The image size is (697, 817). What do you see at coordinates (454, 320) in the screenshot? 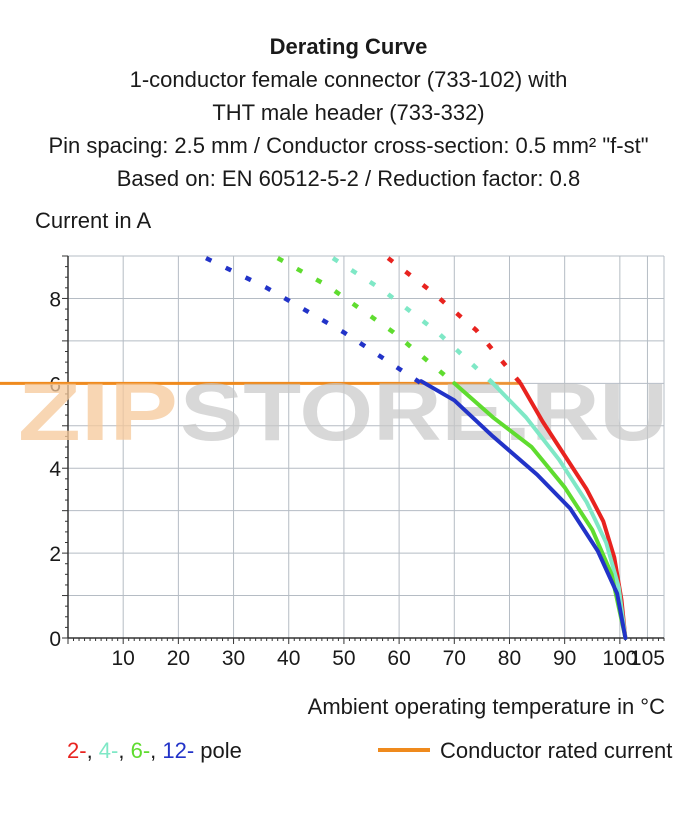
I see `series-0-dashed-line` at bounding box center [454, 320].